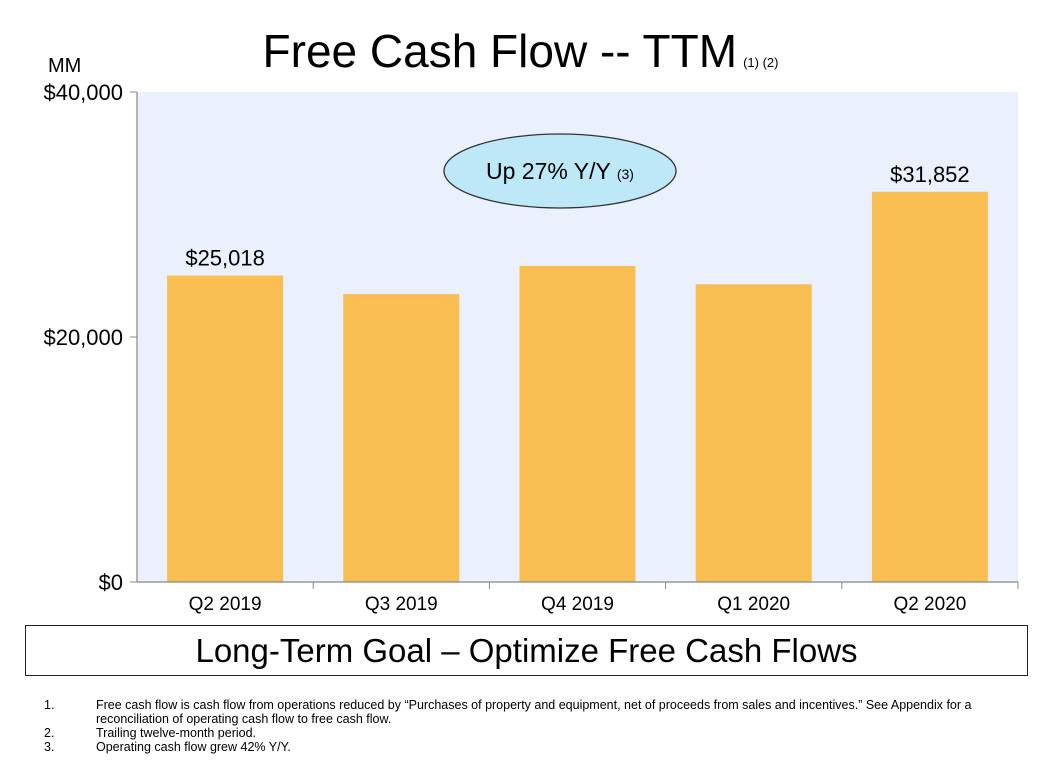 This screenshot has height=772, width=1041. What do you see at coordinates (111, 582) in the screenshot?
I see `y-tick-label: $0` at bounding box center [111, 582].